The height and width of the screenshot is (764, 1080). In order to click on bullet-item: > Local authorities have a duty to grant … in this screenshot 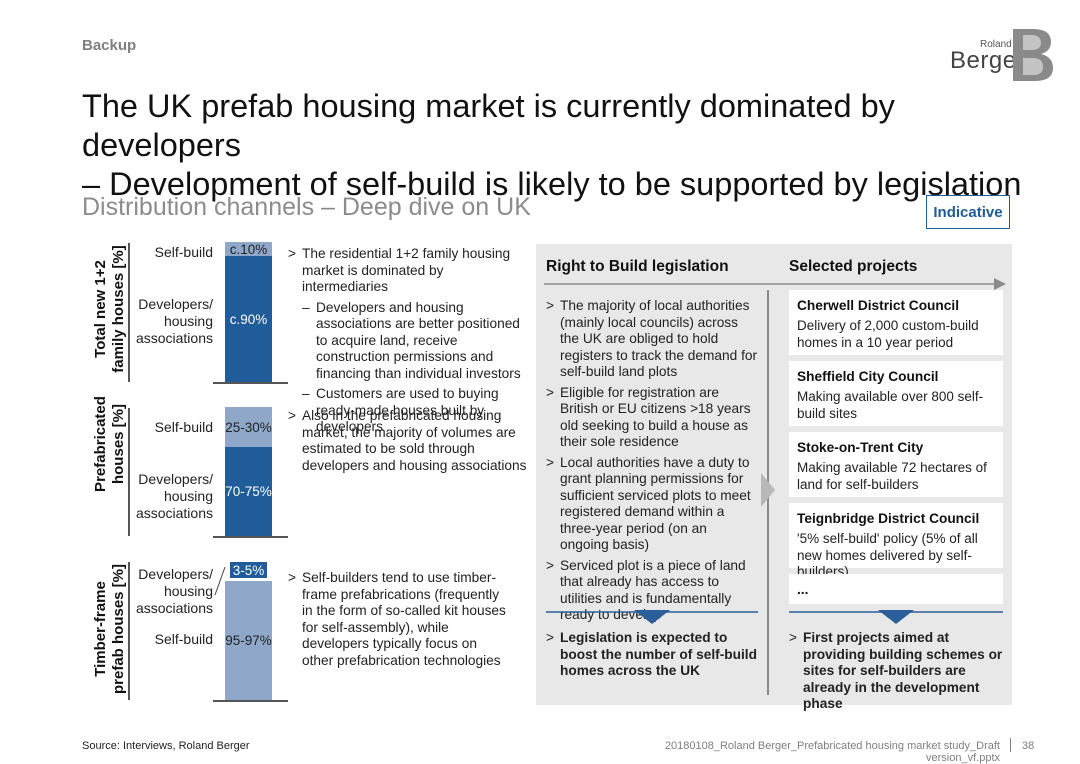, I will do `click(652, 504)`.